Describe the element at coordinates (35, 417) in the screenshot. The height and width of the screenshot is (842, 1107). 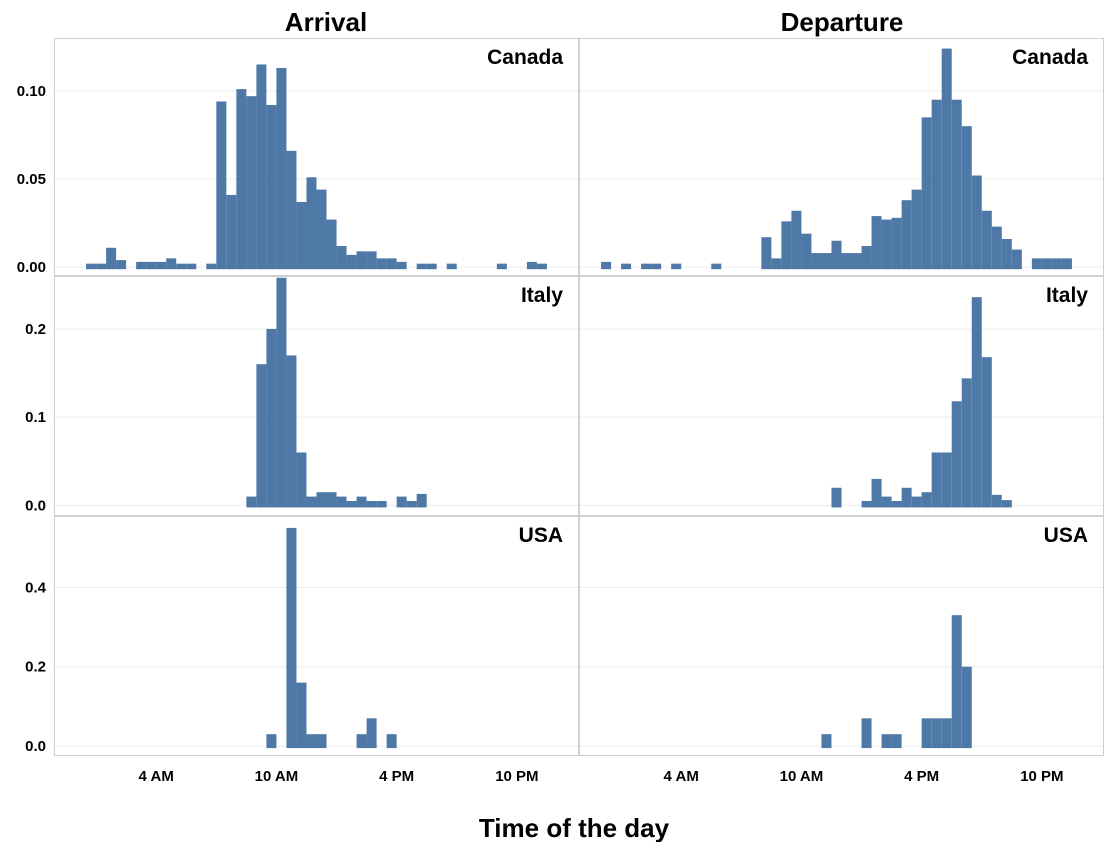
I see `y-tick-label-italy-1: 0.1` at that location.